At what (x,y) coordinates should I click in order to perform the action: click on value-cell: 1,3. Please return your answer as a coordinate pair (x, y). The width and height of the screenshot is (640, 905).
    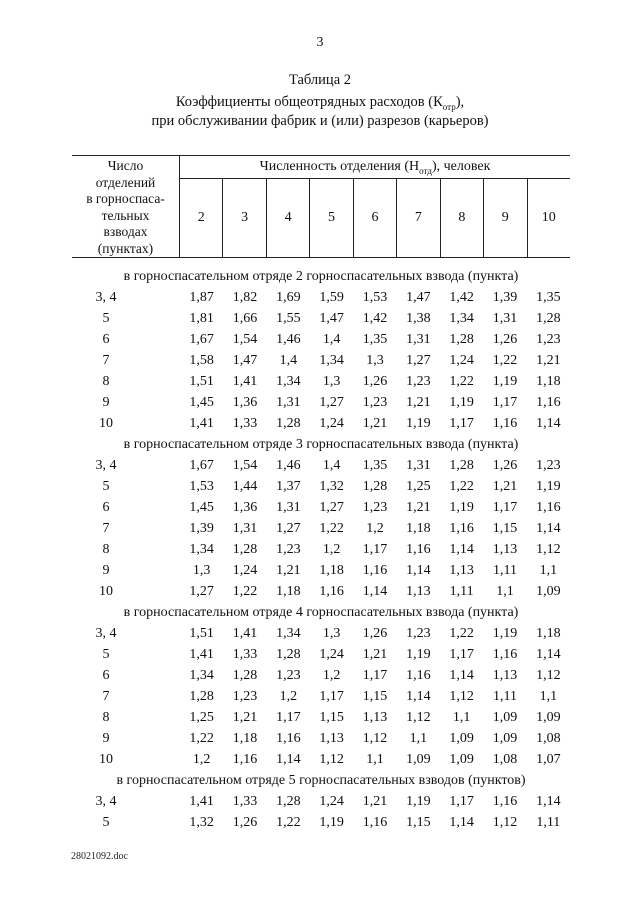
    Looking at the image, I should click on (201, 570).